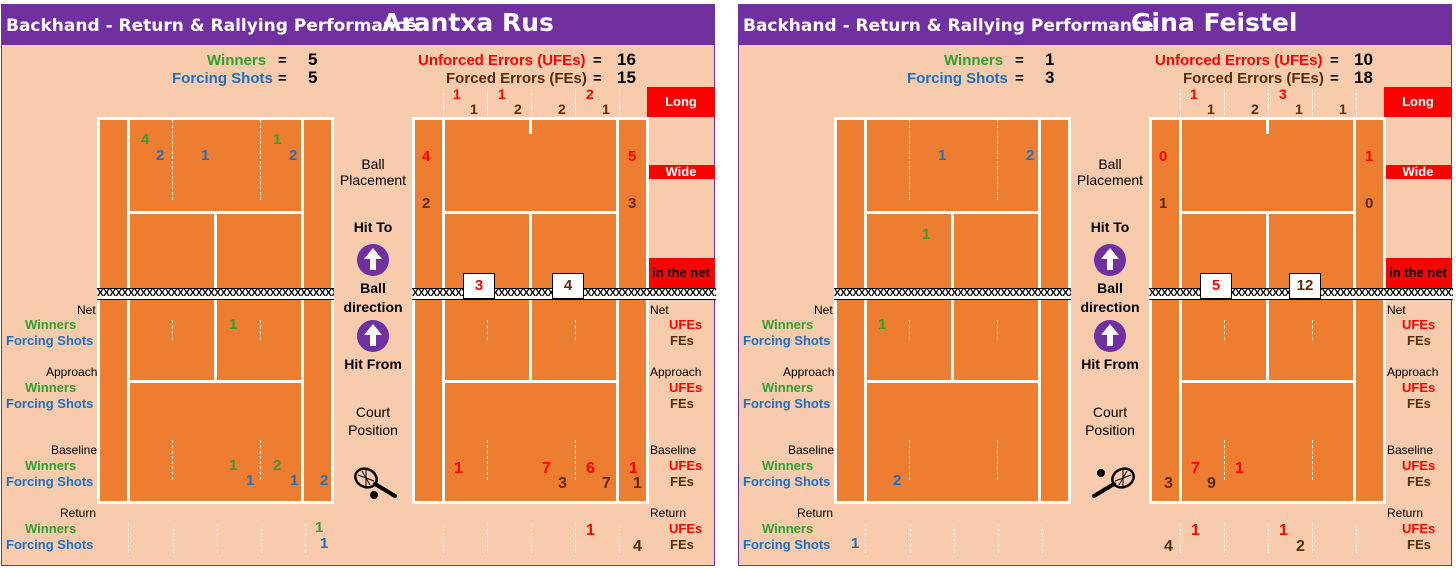 The height and width of the screenshot is (569, 1456). I want to click on top-ufe: 1, so click(1194, 94).